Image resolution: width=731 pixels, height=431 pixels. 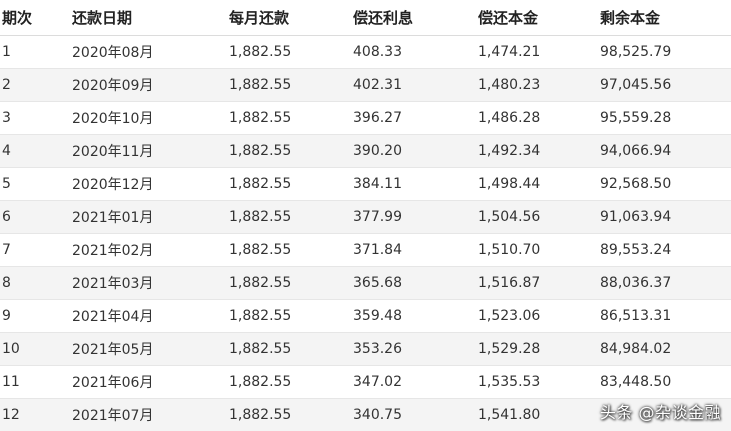 What do you see at coordinates (113, 86) in the screenshot?
I see `repay-date-cell: 2020年09月` at bounding box center [113, 86].